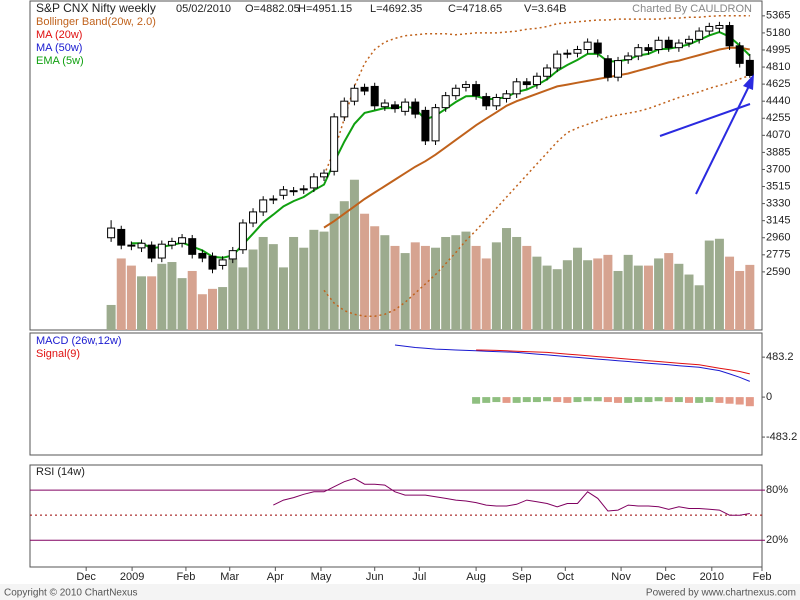  What do you see at coordinates (58, 354) in the screenshot?
I see `legend-entry: Signal(9)` at bounding box center [58, 354].